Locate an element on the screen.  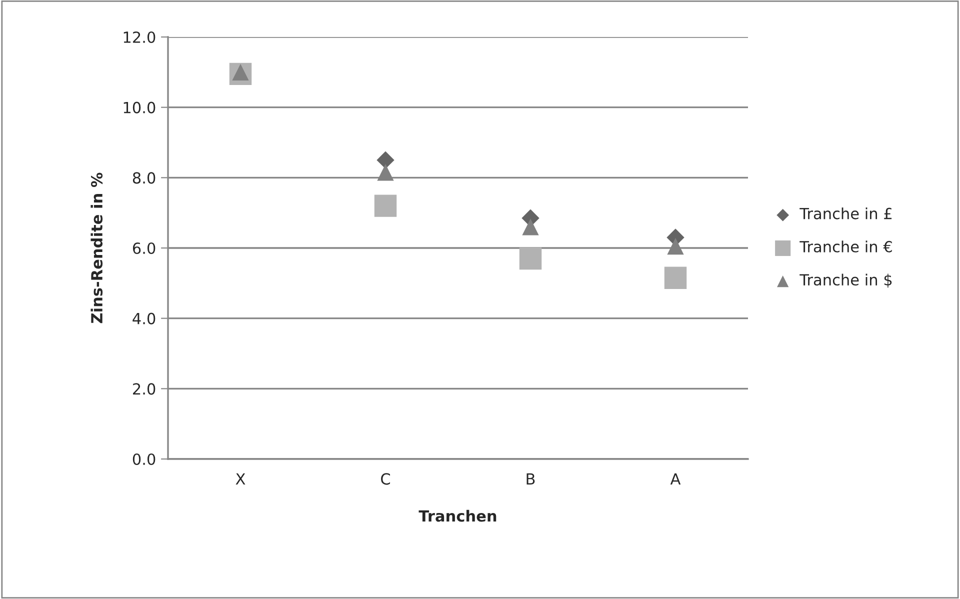
legend-label: Tranche in $ is located at coordinates (846, 281).